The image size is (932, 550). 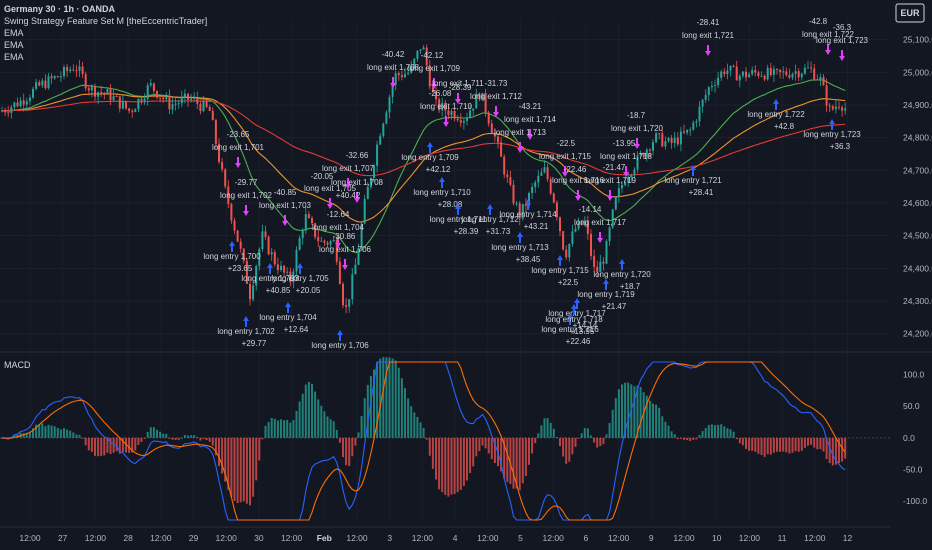 What do you see at coordinates (238, 147) in the screenshot?
I see `annotation-label: long exit 1,701` at bounding box center [238, 147].